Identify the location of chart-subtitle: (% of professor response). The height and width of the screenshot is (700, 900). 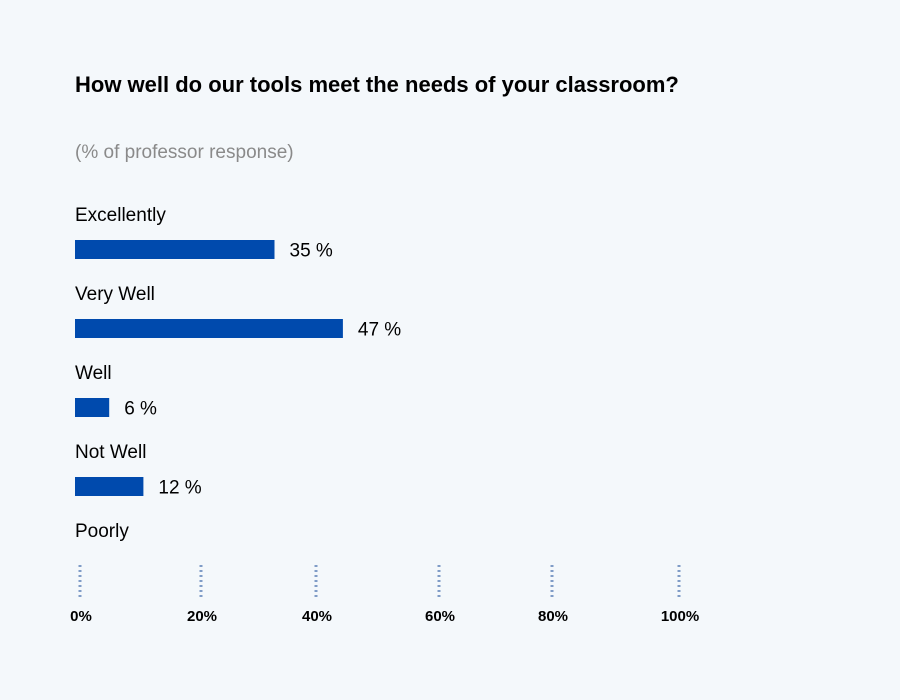
(184, 152).